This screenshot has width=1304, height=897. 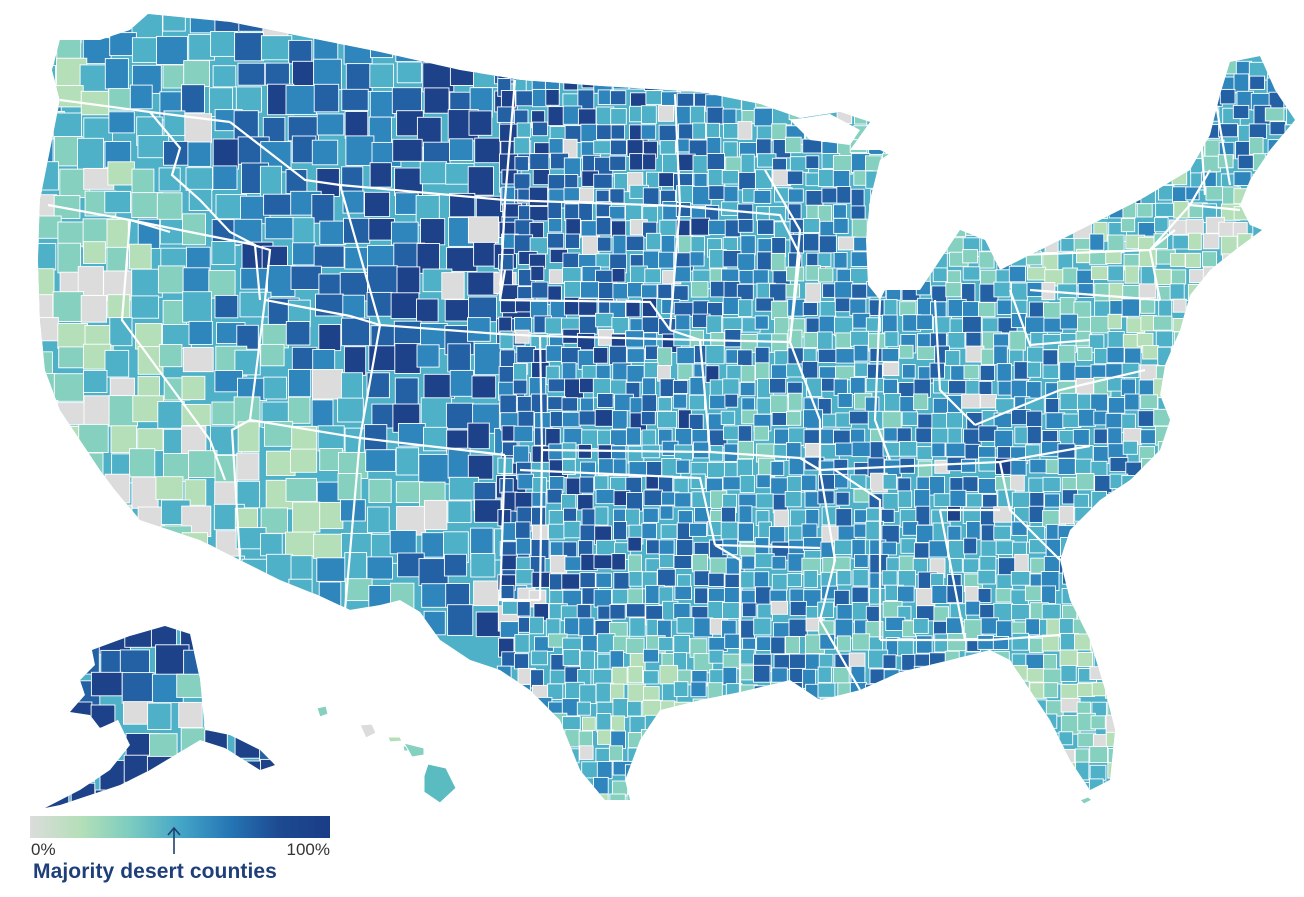 I want to click on legend-min-label: 0%, so click(x=43, y=849).